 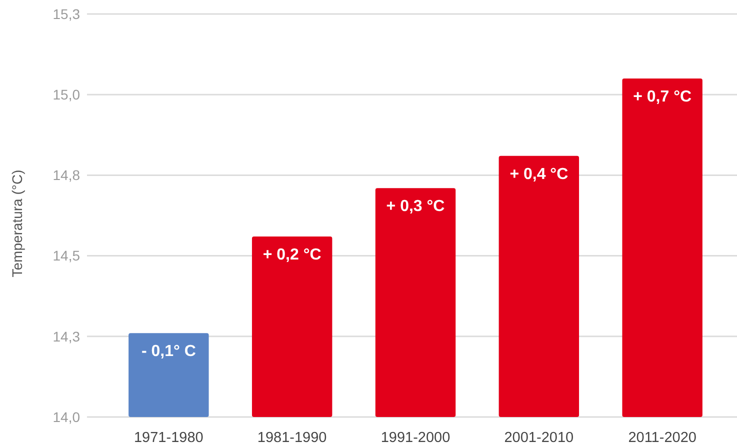 What do you see at coordinates (17, 224) in the screenshot?
I see `y-axis-title: Temperatura (°C)` at bounding box center [17, 224].